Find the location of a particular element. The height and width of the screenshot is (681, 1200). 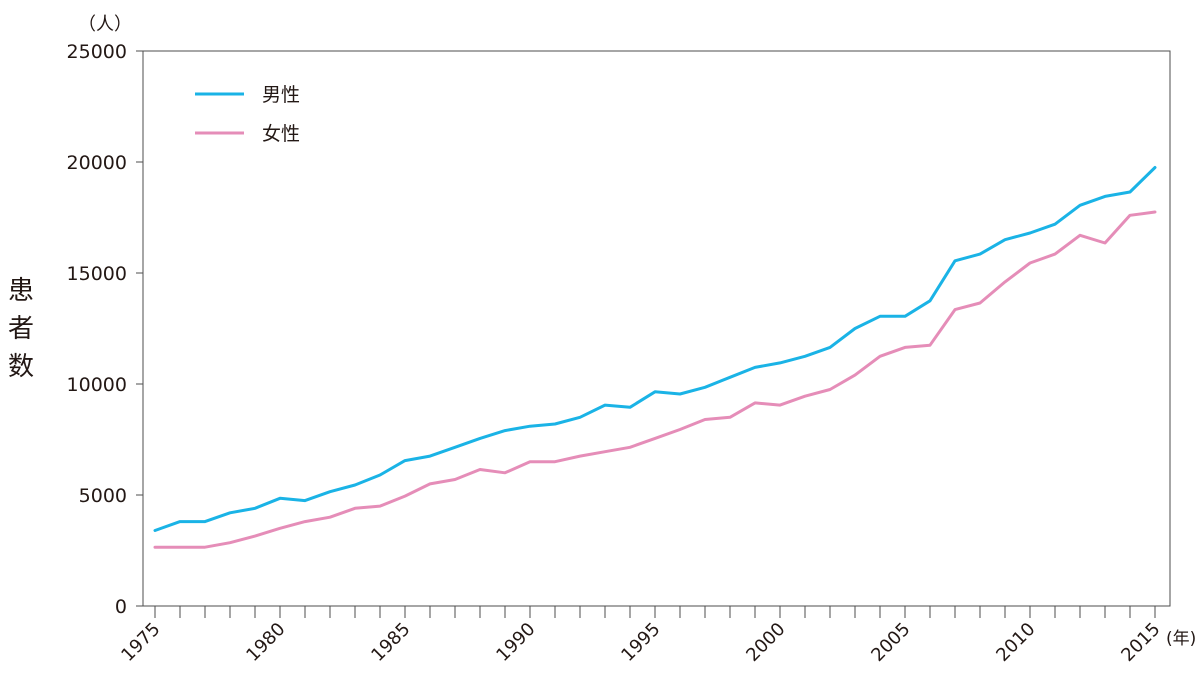

y-tick-label: 25000 is located at coordinates (97, 52).